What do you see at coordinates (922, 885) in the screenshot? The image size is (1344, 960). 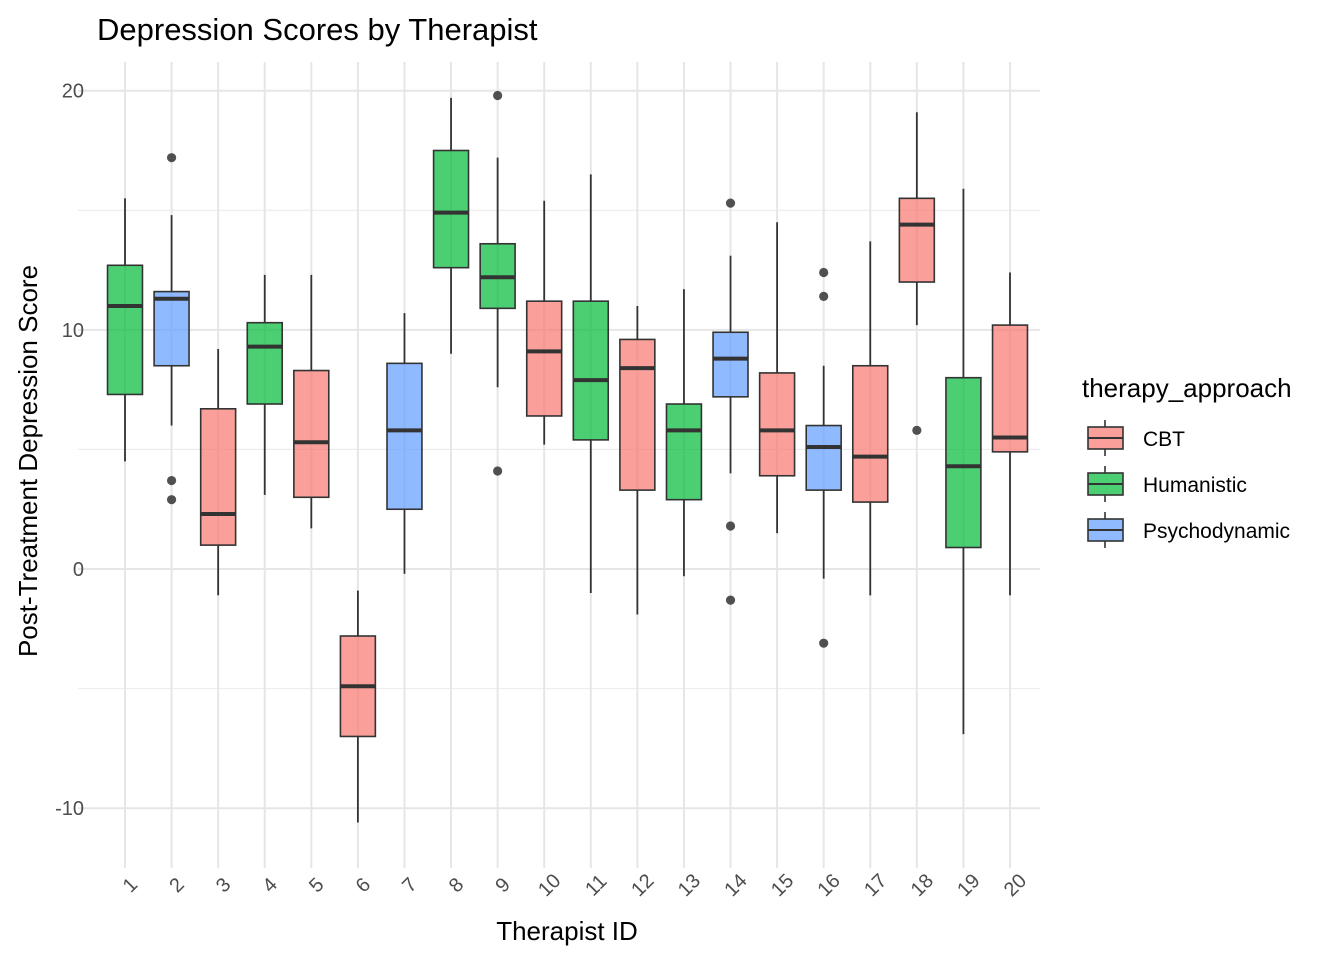 I see `x-tick-label: 18` at bounding box center [922, 885].